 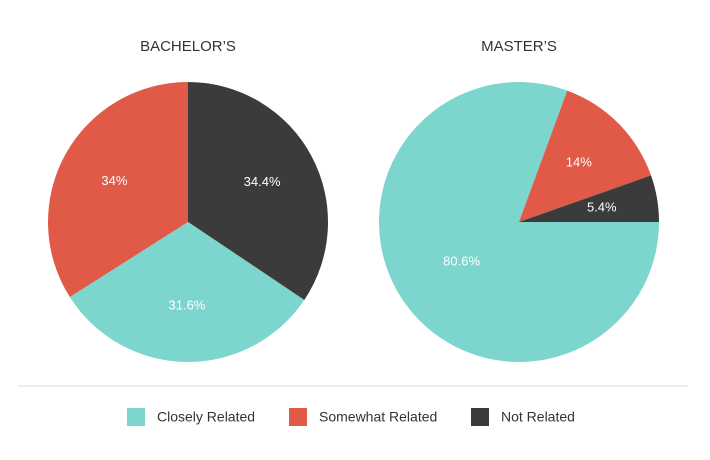 What do you see at coordinates (206, 417) in the screenshot?
I see `legend-label: Closely Related` at bounding box center [206, 417].